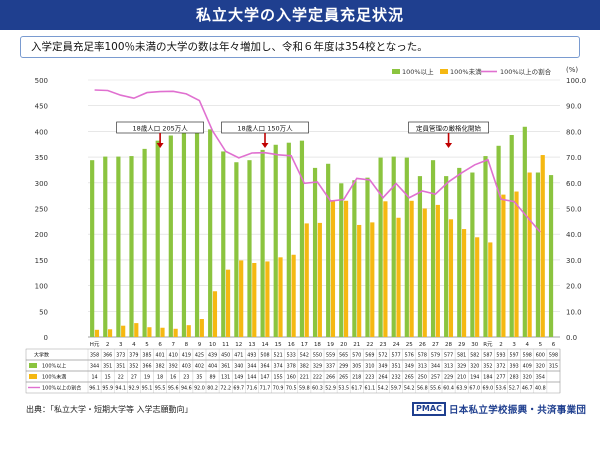 The width and height of the screenshot is (600, 454). Describe the element at coordinates (409, 367) in the screenshot. I see `table-cell: 349` at that location.